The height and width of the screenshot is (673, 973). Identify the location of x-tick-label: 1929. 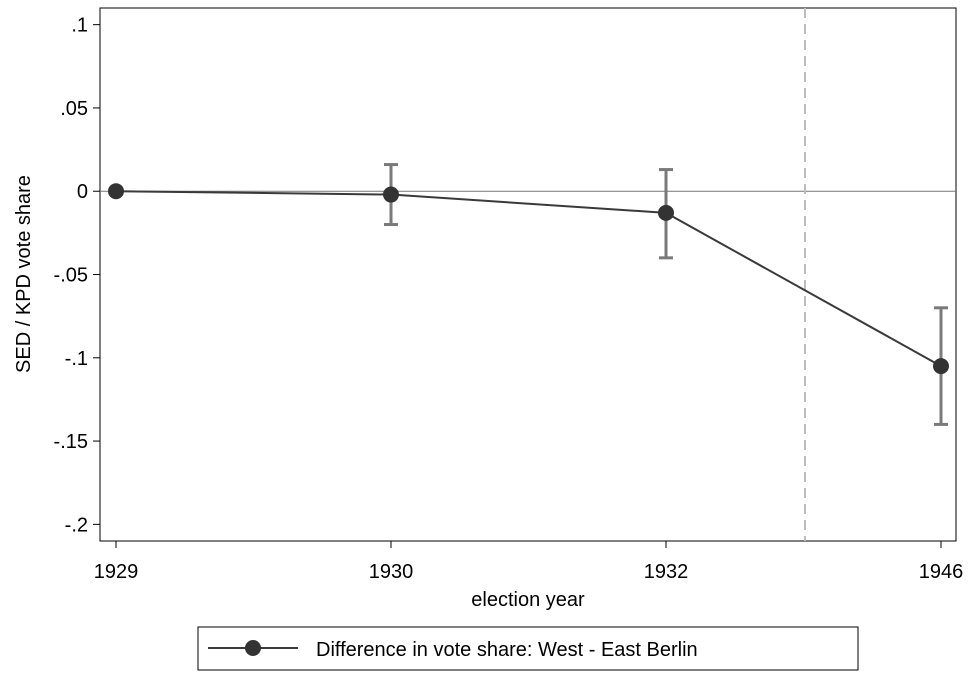
(116, 572).